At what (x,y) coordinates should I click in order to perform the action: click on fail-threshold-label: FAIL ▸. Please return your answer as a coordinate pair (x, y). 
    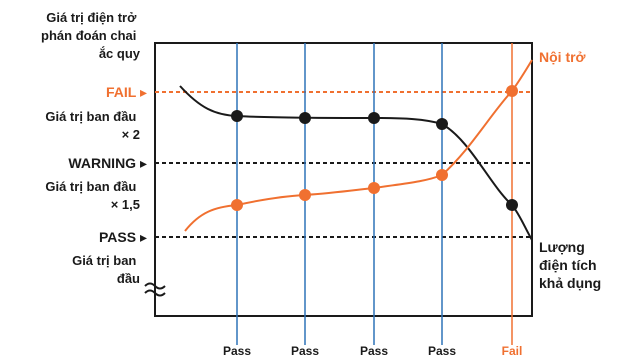
    Looking at the image, I should click on (126, 92).